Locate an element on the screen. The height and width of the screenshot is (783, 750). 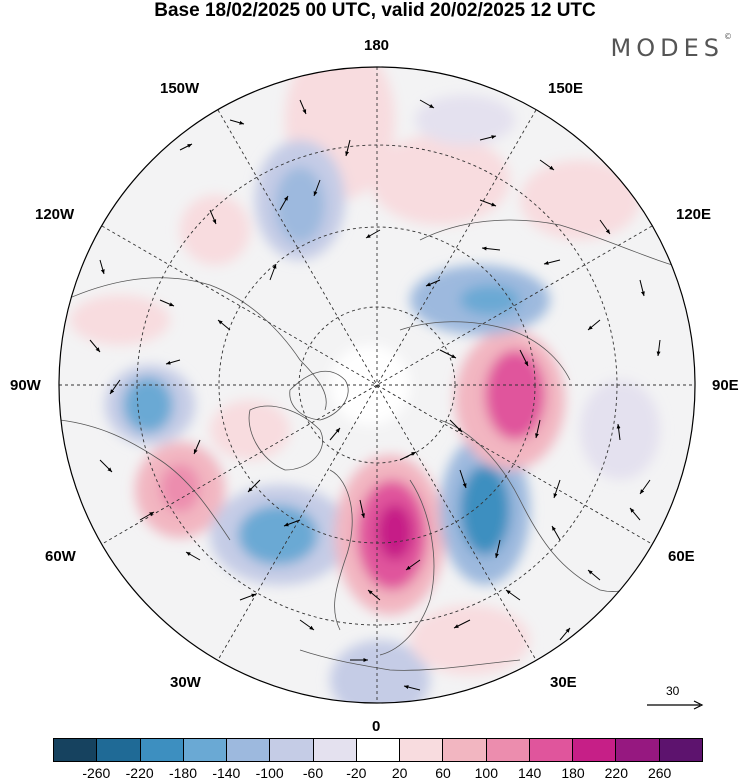
lon-label-90e: 90E is located at coordinates (725, 385).